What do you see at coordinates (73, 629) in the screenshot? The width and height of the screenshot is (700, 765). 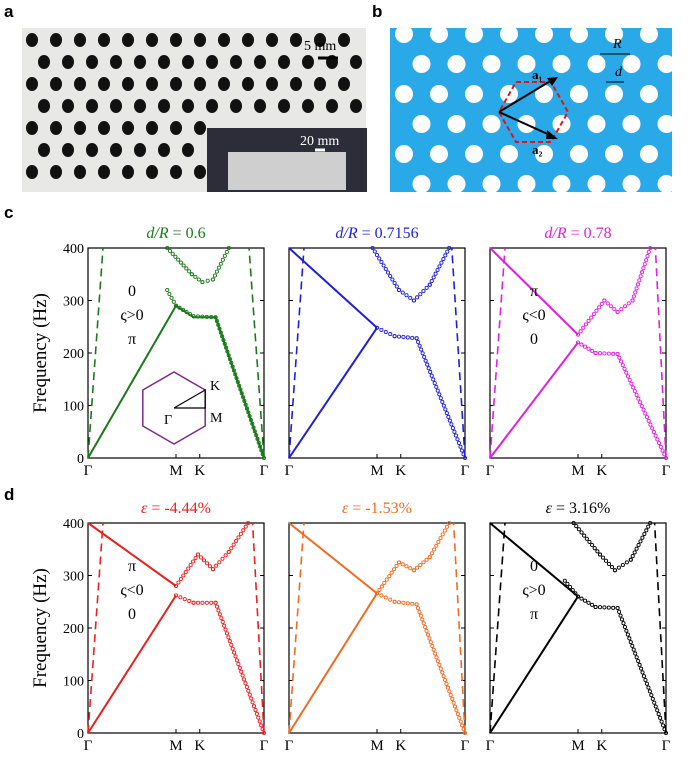 I see `y-tick-label: 200` at bounding box center [73, 629].